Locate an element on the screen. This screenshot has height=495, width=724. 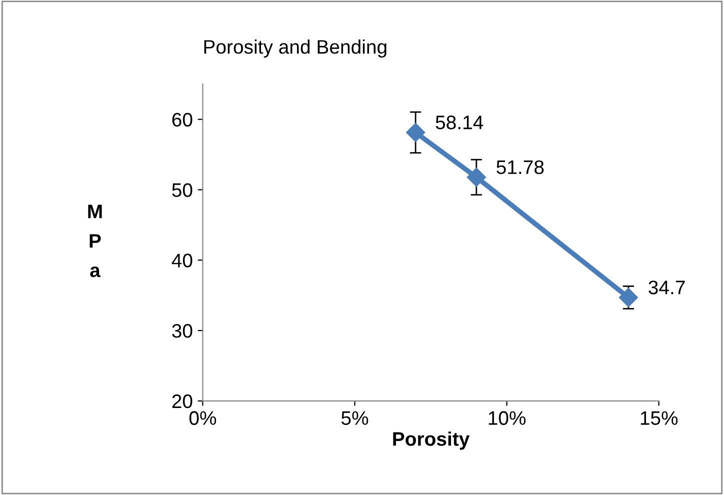
x-axis-title: Porosity is located at coordinates (431, 441).